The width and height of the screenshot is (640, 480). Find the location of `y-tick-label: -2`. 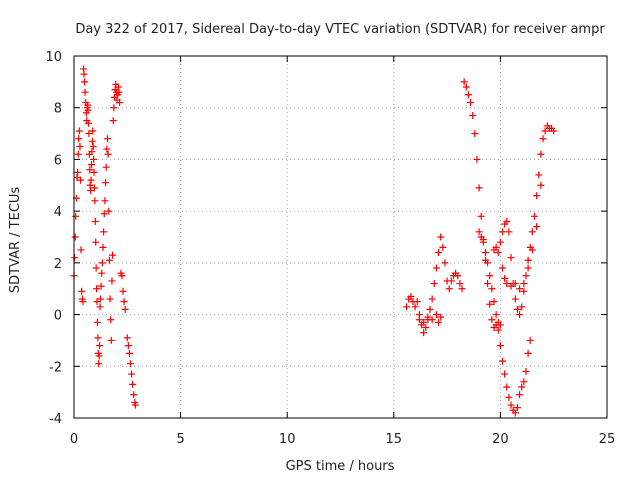

y-tick-label: -2 is located at coordinates (55, 367).